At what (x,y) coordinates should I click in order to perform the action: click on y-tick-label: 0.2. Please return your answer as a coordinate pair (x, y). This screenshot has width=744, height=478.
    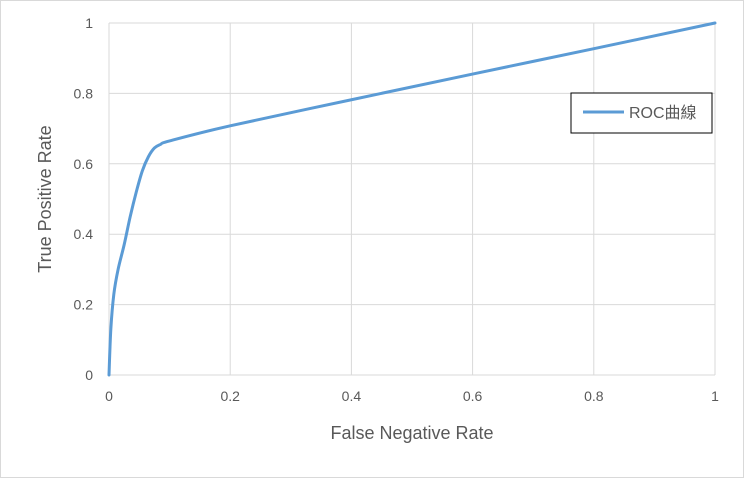
    Looking at the image, I should click on (84, 305).